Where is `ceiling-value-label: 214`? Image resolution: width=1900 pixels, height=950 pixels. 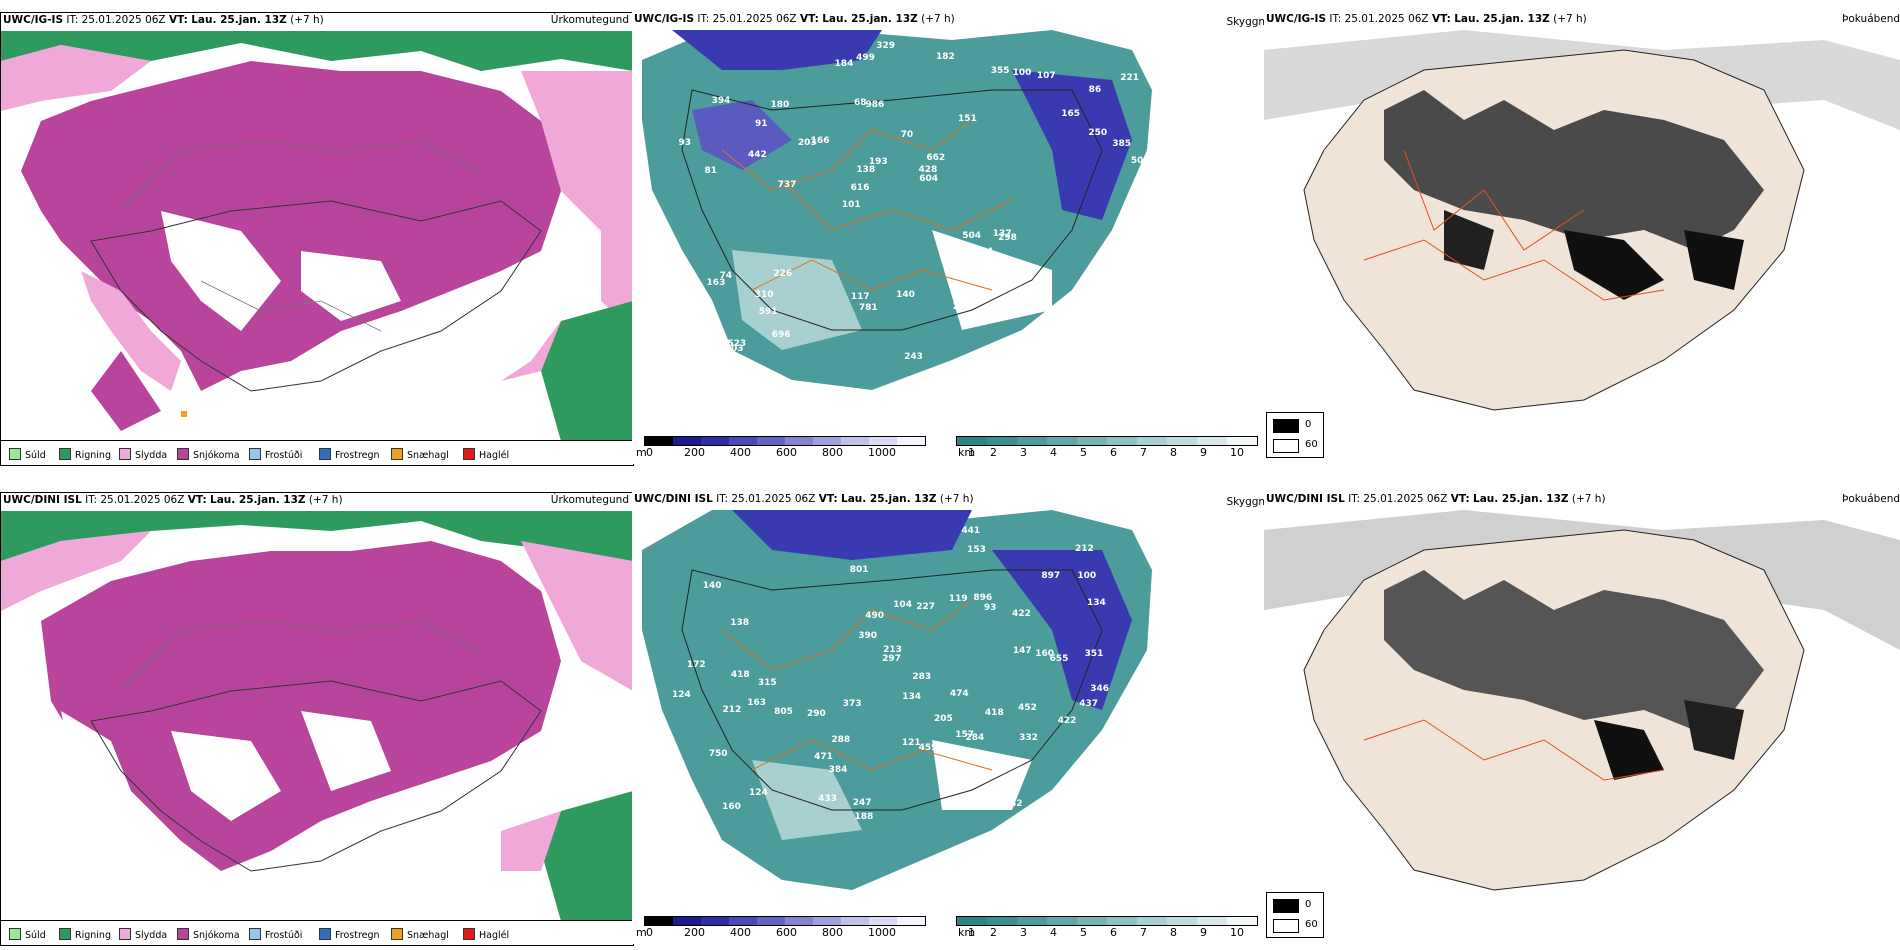
ceiling-value-label: 214 is located at coordinates (696, 355).